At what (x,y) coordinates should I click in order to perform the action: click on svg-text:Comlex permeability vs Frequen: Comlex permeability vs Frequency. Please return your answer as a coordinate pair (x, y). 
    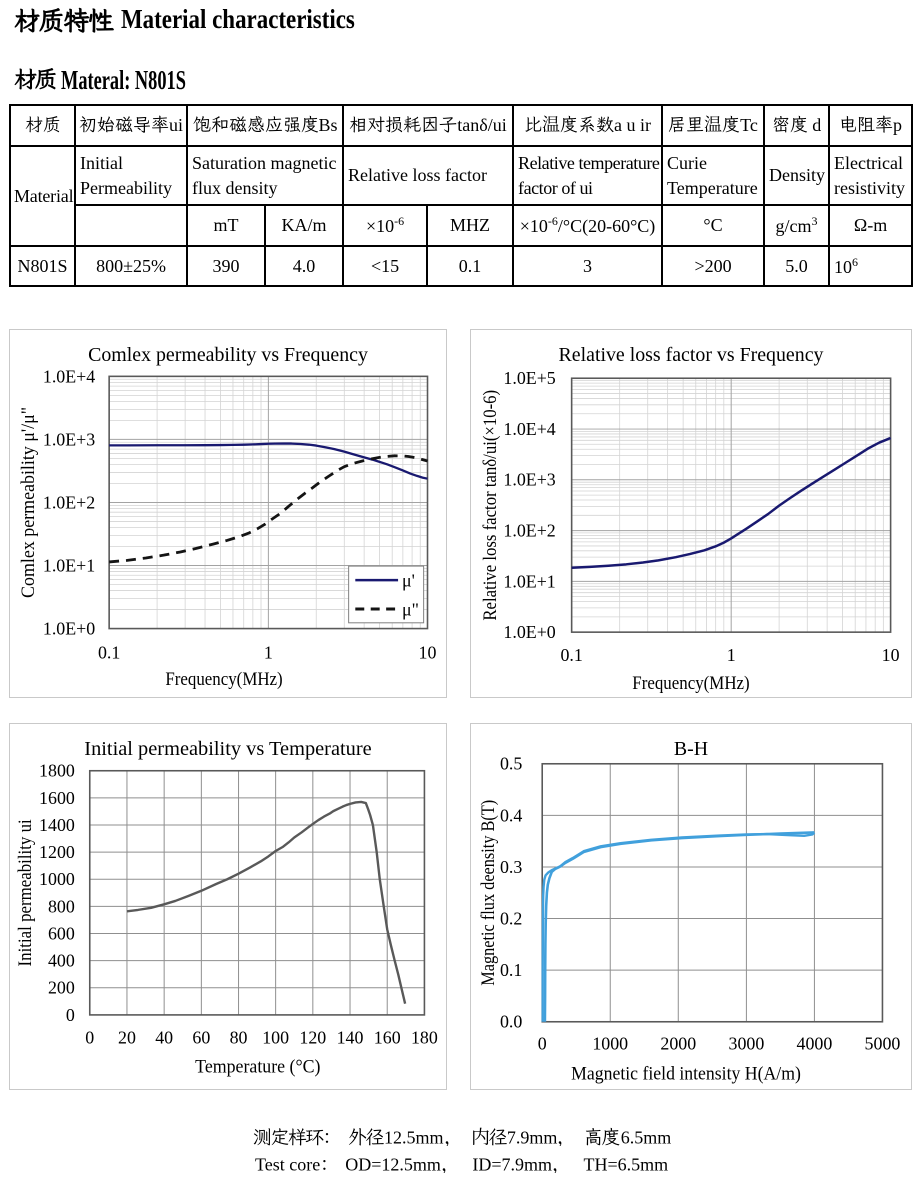
    Looking at the image, I should click on (228, 355).